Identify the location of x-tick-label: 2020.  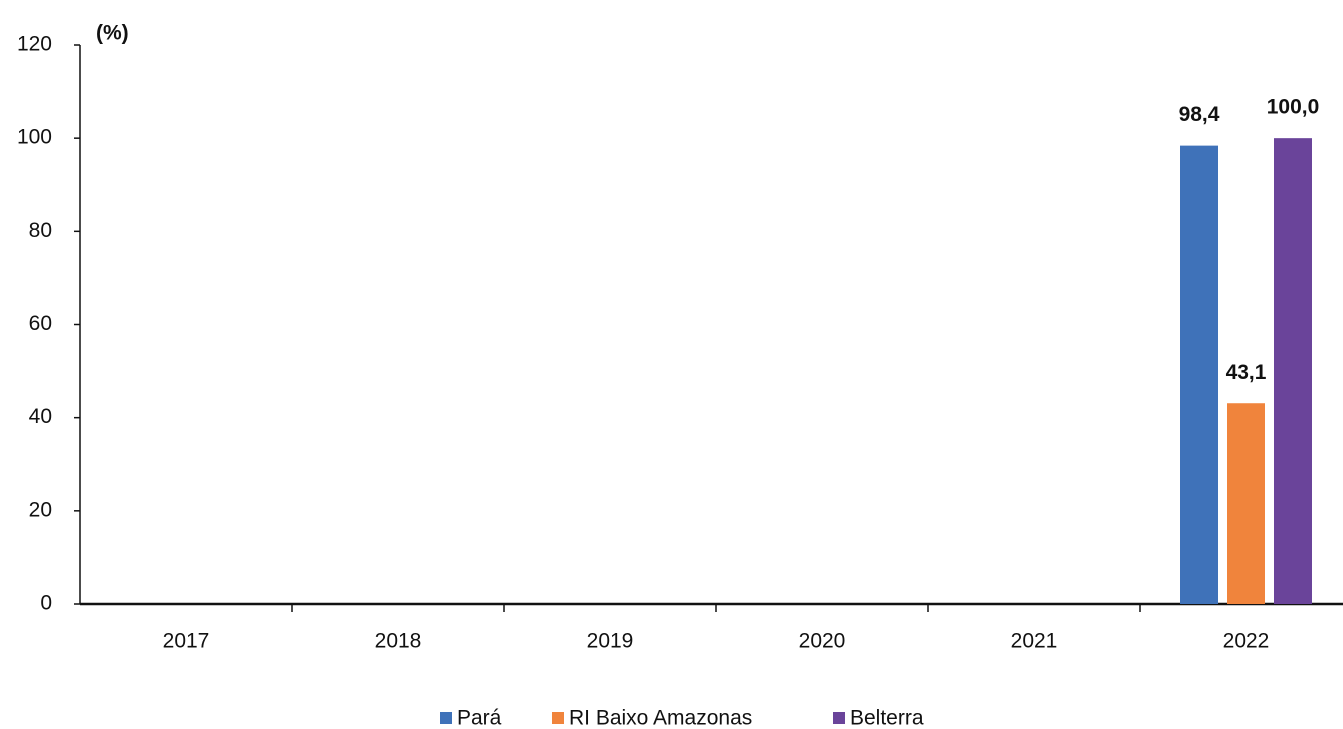
(822, 641).